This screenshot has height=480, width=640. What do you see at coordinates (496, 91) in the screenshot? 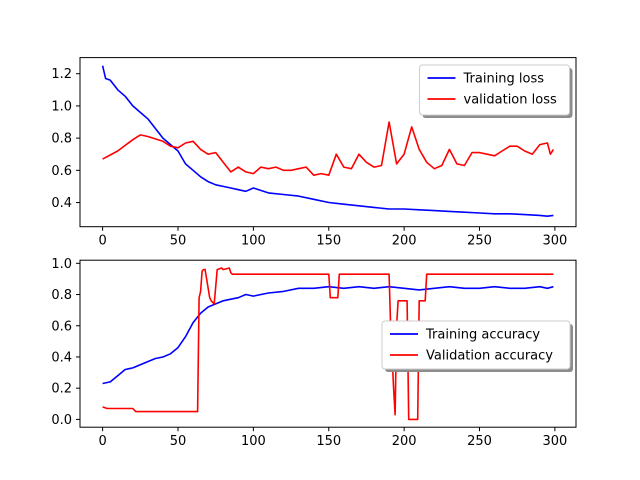
I see `loss-legend: Training loss validation loss` at bounding box center [496, 91].